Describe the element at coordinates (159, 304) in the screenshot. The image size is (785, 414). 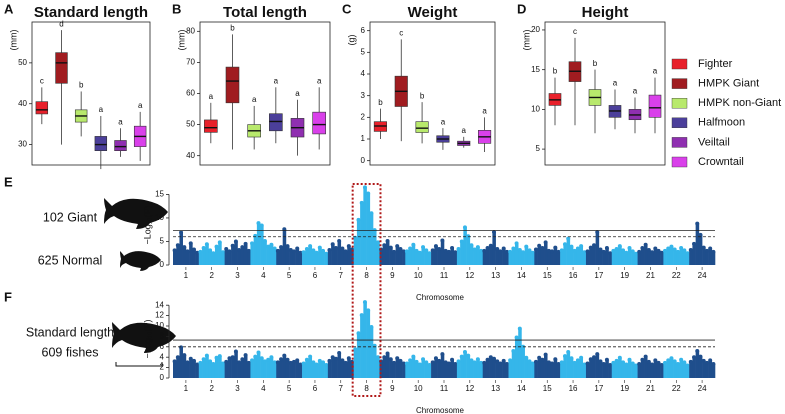
I see `y-tick-label: 14` at that location.